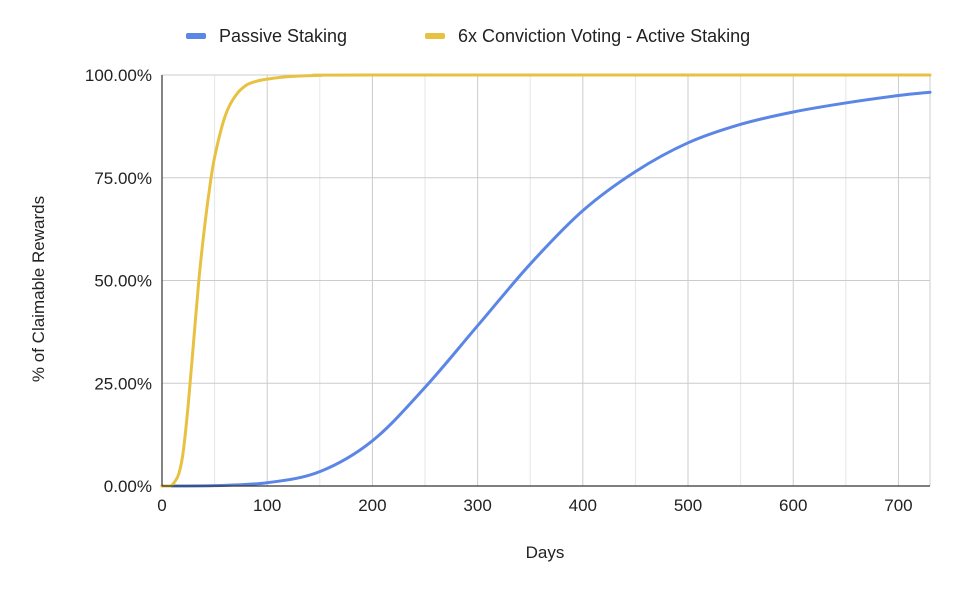  What do you see at coordinates (123, 178) in the screenshot?
I see `y-tick-label: 75.00%` at bounding box center [123, 178].